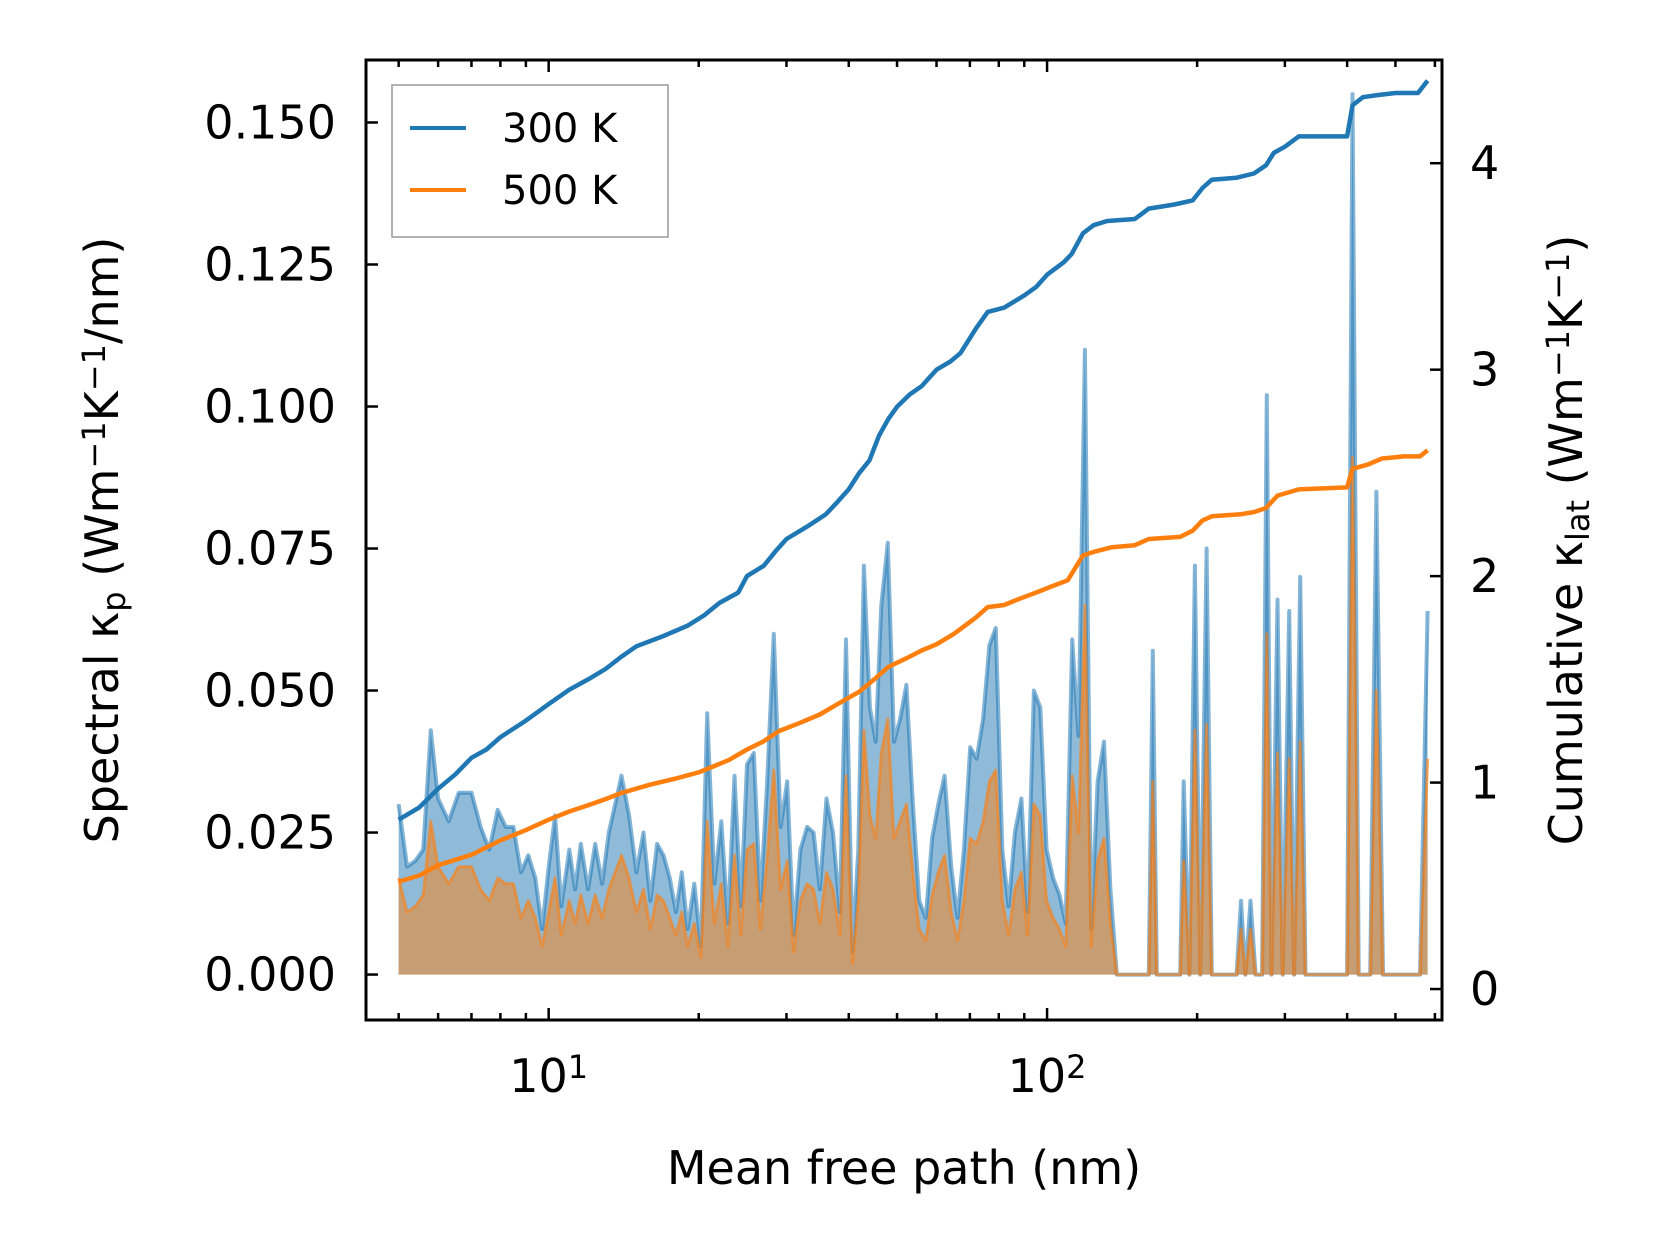  Describe the element at coordinates (270, 407) in the screenshot. I see `y-left-tick-label: 0.100` at that location.